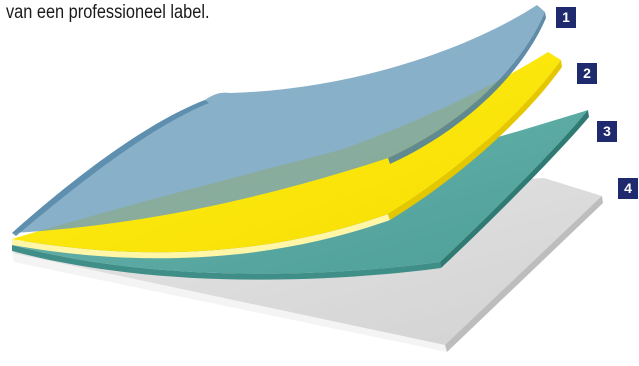 The width and height of the screenshot is (639, 366). What do you see at coordinates (108, 12) in the screenshot?
I see `caption-text: van een professioneel label.` at bounding box center [108, 12].